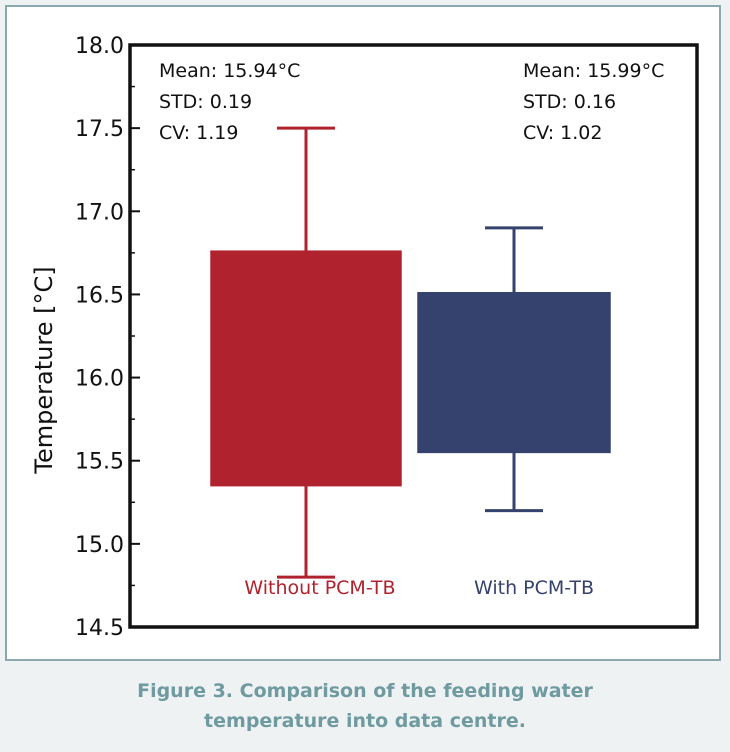  What do you see at coordinates (99, 462) in the screenshot?
I see `y-tick-label: 15.5` at bounding box center [99, 462].